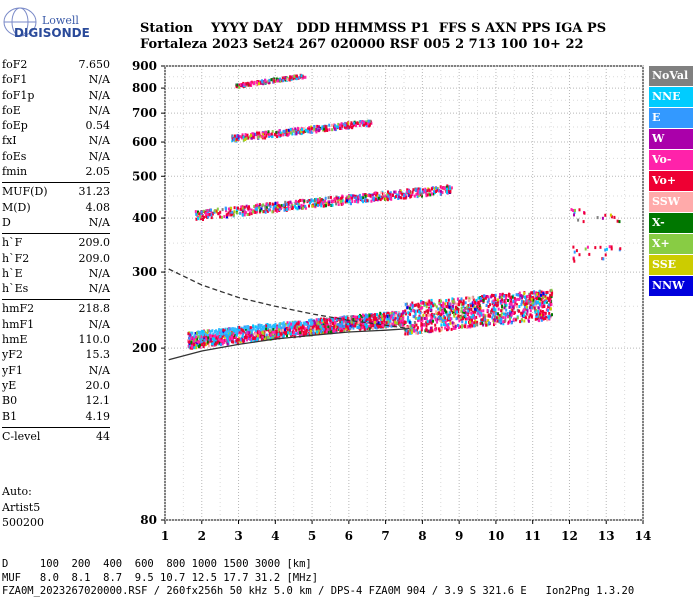  I want to click on legend-item: SSE, so click(671, 265).